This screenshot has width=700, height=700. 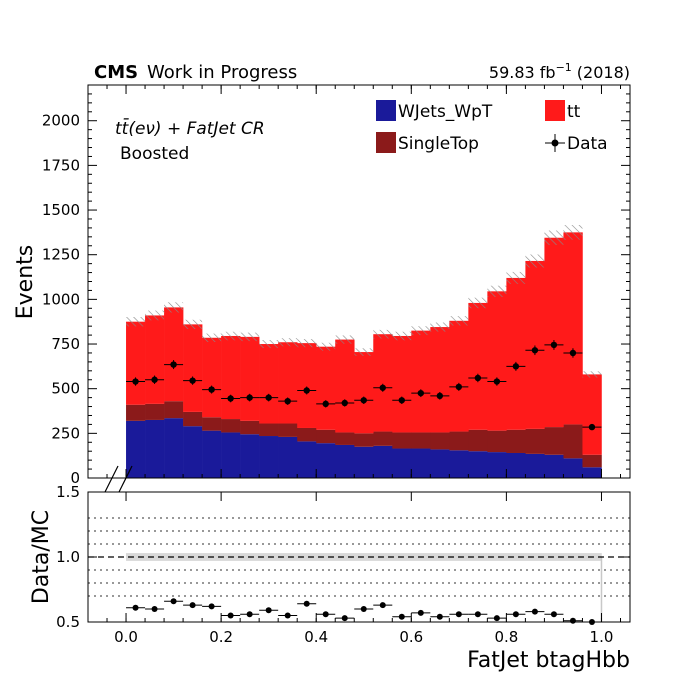 What do you see at coordinates (492, 127) in the screenshot?
I see `legend: WJets_WpT tt SingleTop Data` at bounding box center [492, 127].